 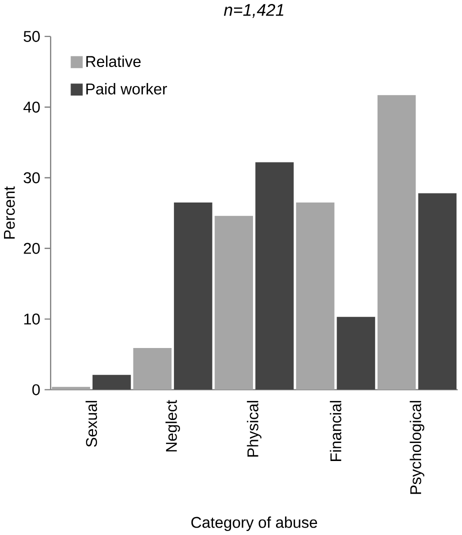 What do you see at coordinates (32, 107) in the screenshot?
I see `y-tick-label: 40` at bounding box center [32, 107].